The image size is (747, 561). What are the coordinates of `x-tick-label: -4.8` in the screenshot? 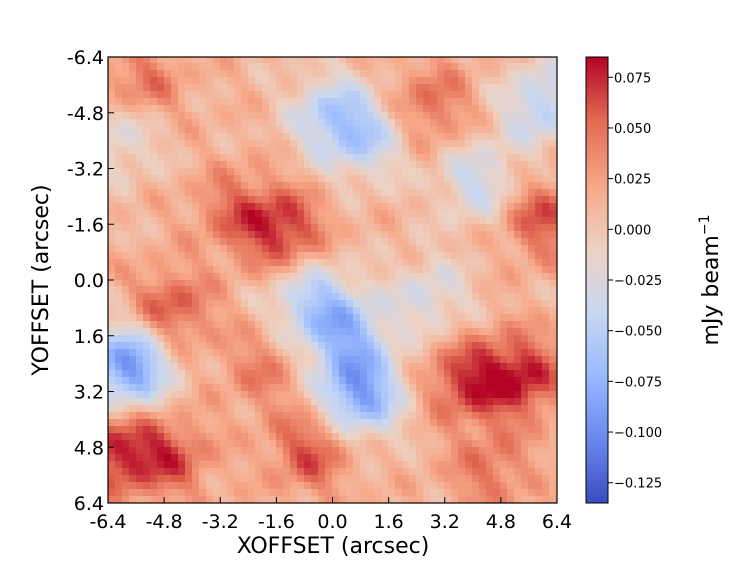 It's located at (164, 522).